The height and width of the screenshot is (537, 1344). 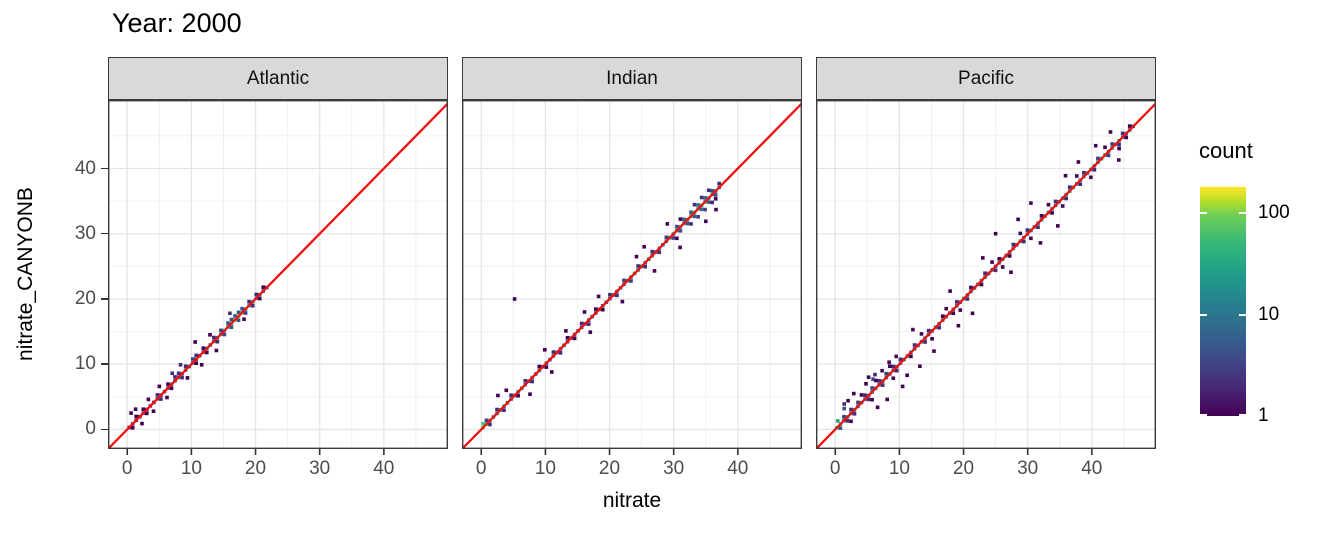 I want to click on y-tick-label: 0, so click(x=90, y=429).